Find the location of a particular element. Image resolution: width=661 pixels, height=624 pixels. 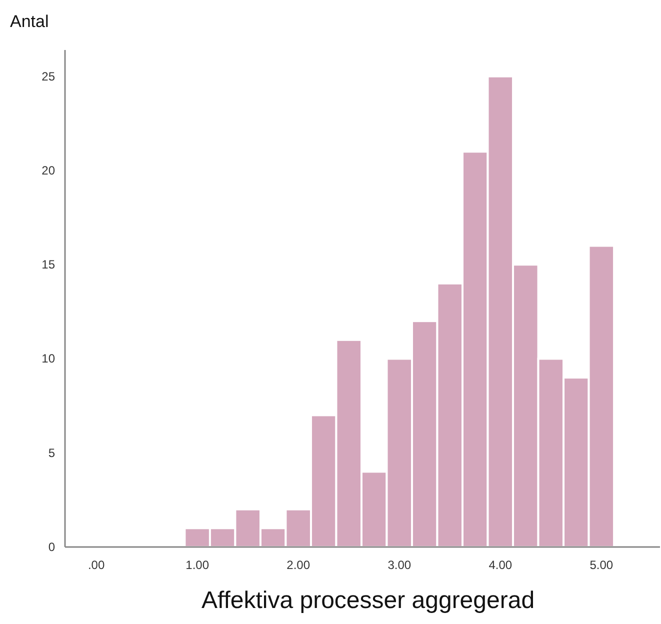

y-tick-label: 10 is located at coordinates (49, 359).